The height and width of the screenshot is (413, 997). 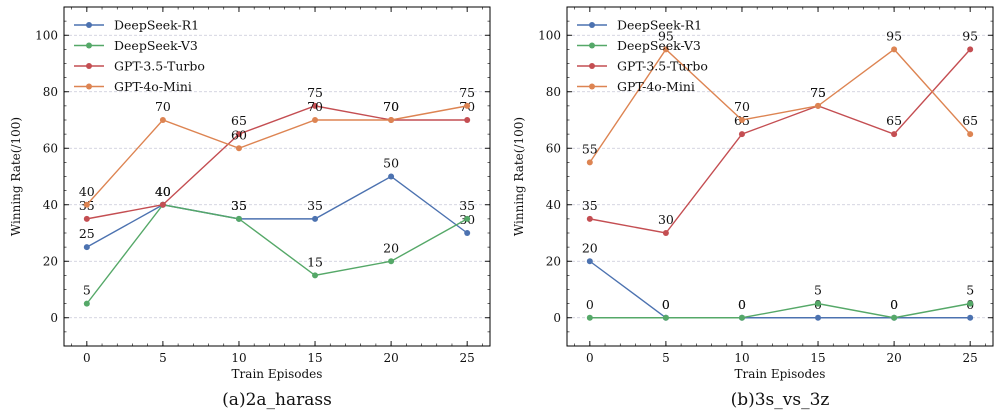 What do you see at coordinates (553, 205) in the screenshot?
I see `y-tick-label: 40` at bounding box center [553, 205].